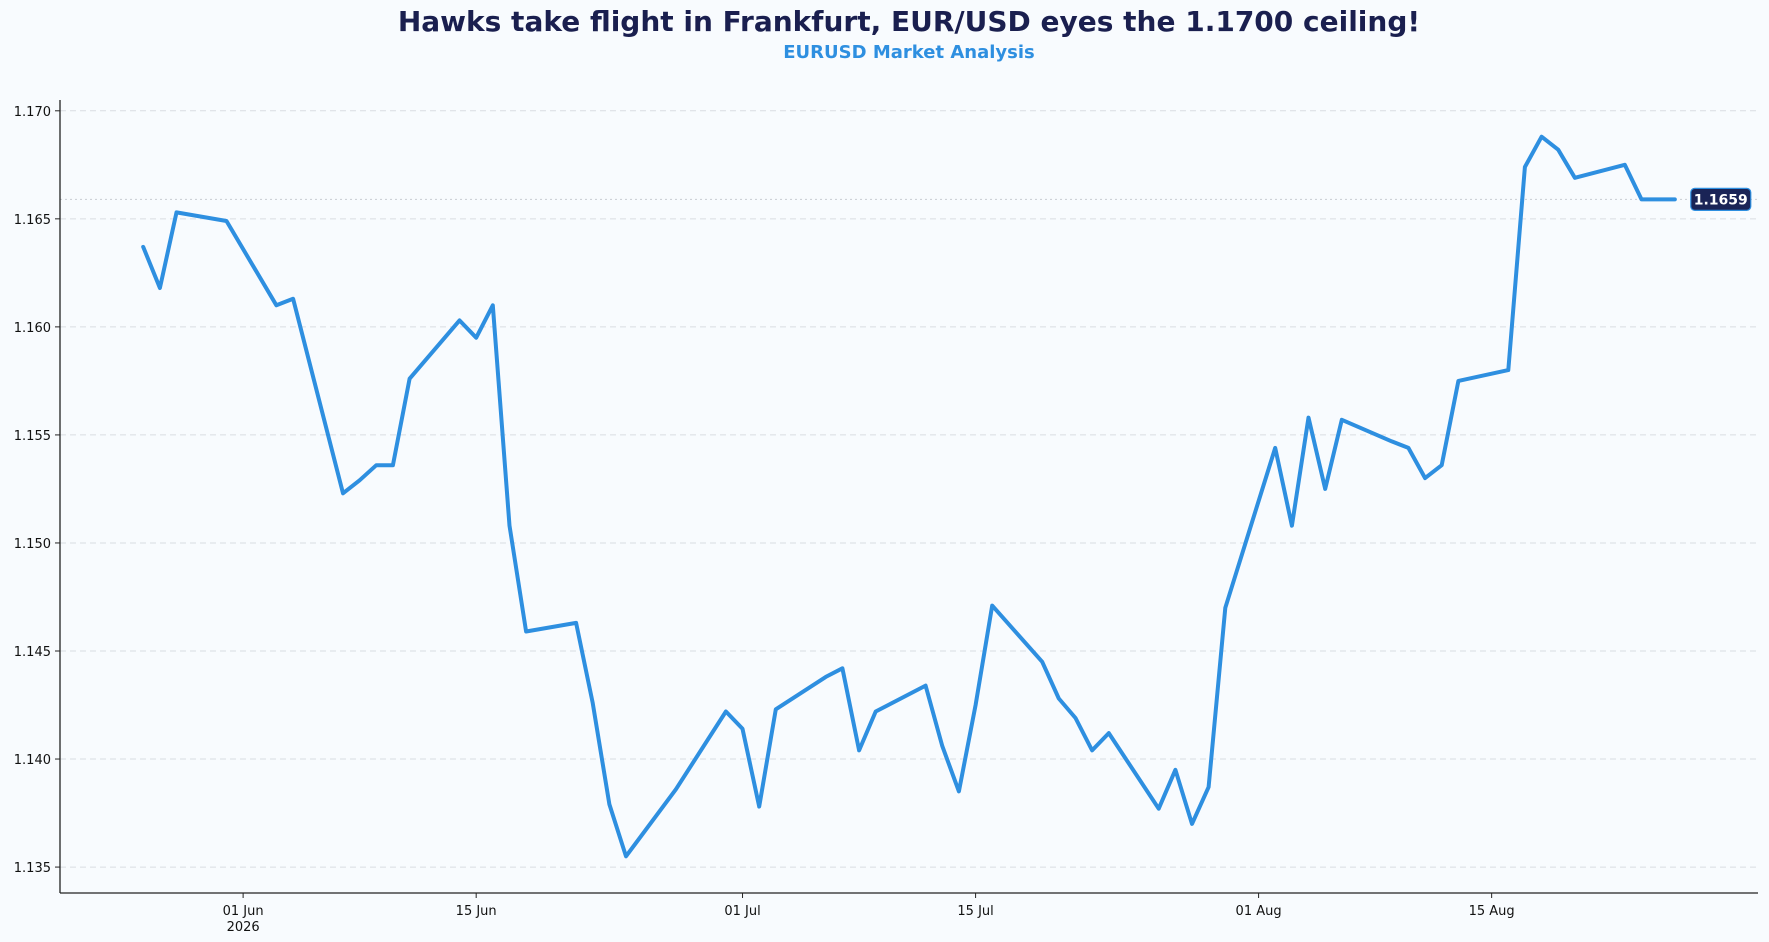  I want to click on last-value-label: 1.1659, so click(1721, 199).